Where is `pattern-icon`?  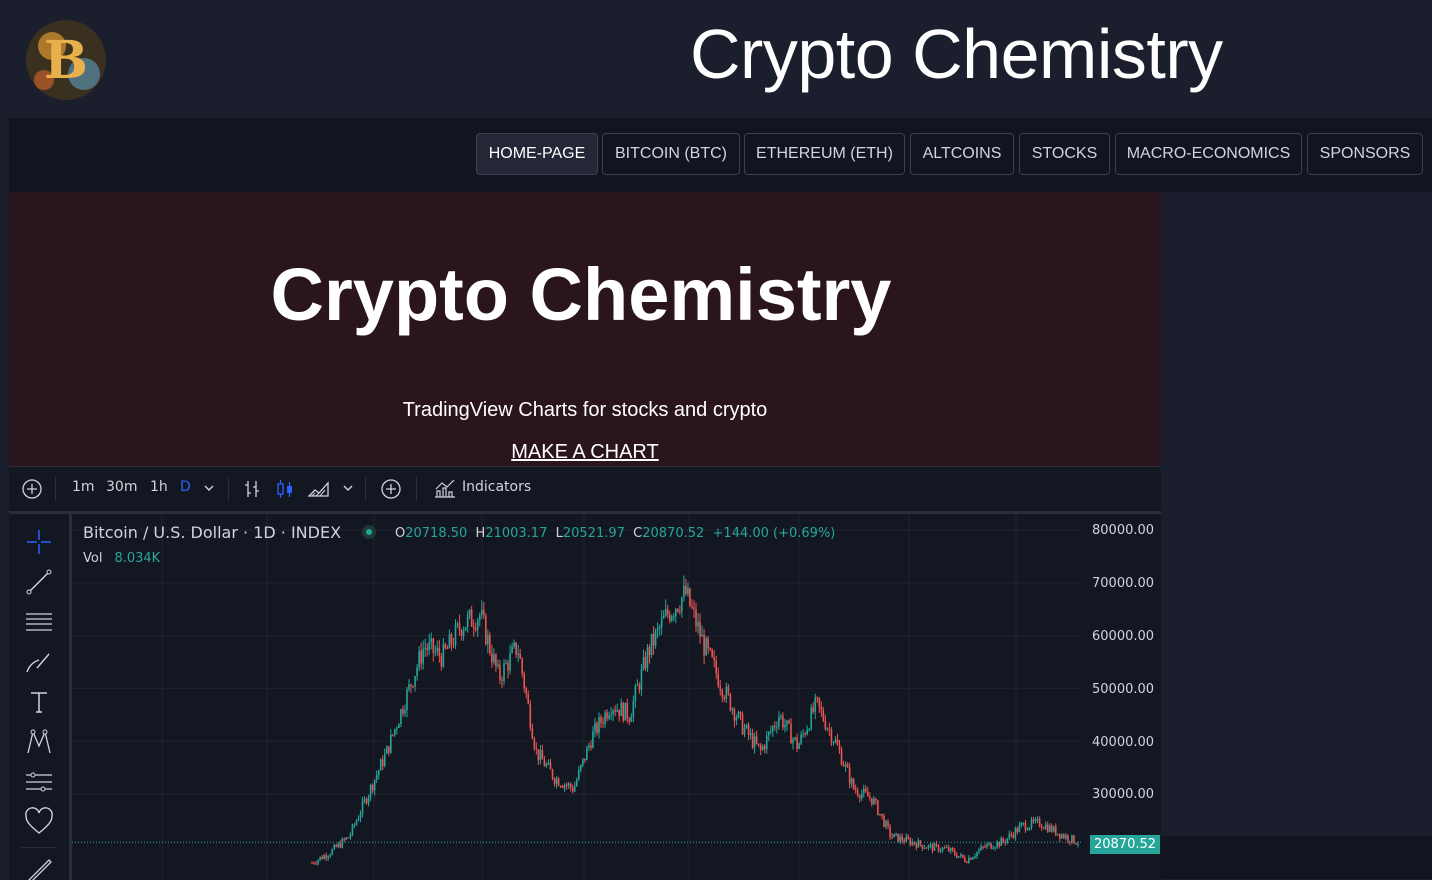 pattern-icon is located at coordinates (39, 742).